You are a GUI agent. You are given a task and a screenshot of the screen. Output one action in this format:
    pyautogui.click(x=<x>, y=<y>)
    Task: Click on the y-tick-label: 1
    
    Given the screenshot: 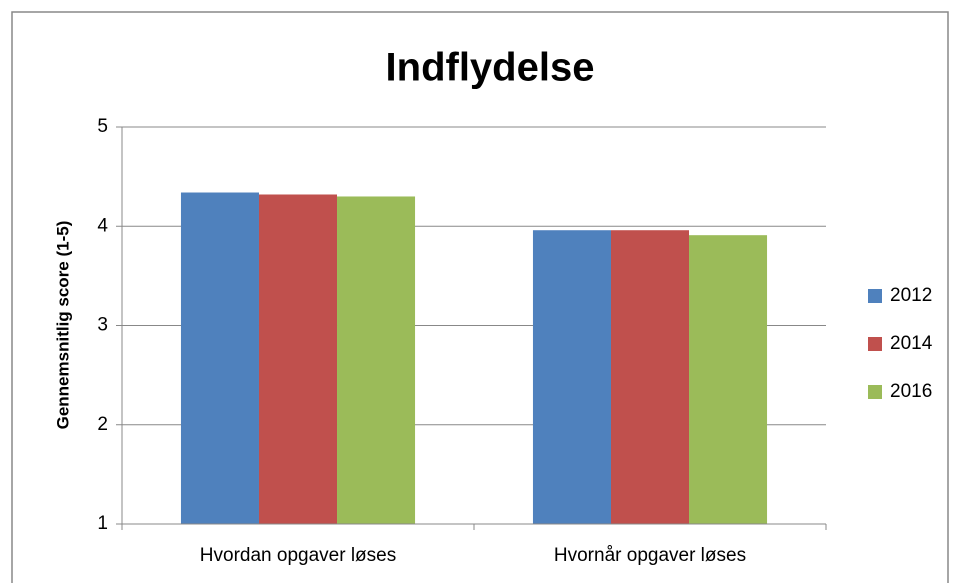 What is the action you would take?
    pyautogui.click(x=102, y=523)
    